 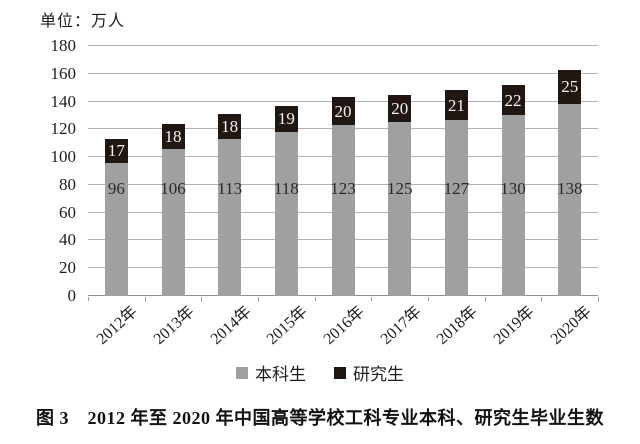 I want to click on x-slot: 2017年, so click(x=399, y=327).